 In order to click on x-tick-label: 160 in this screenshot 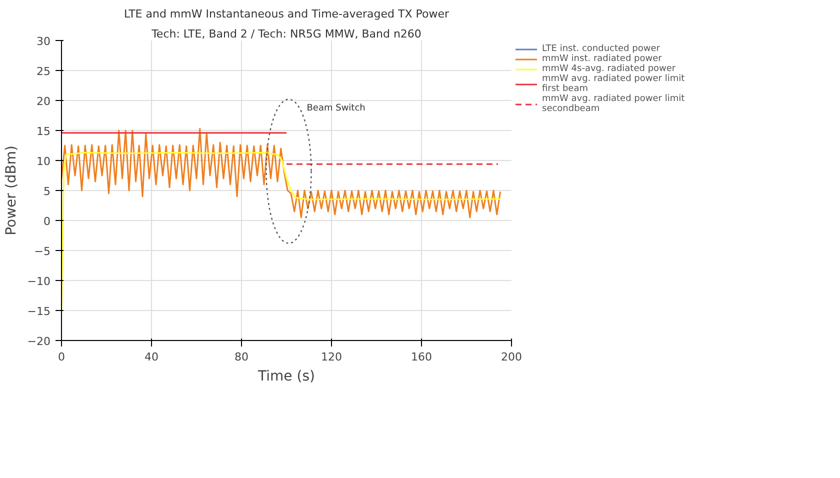, I will do `click(421, 357)`.